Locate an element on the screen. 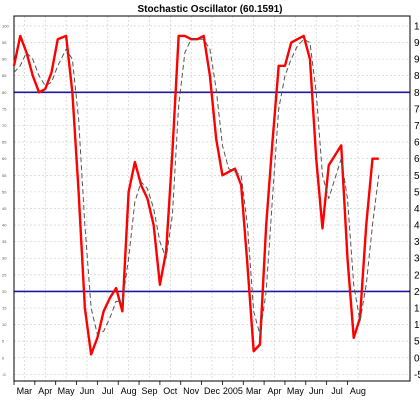 The height and width of the screenshot is (400, 420). y-tick-label: 100 is located at coordinates (417, 26).